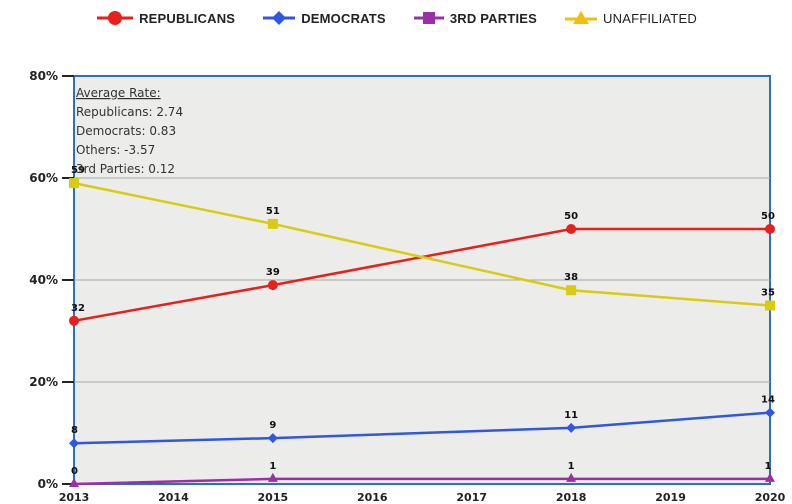  I want to click on legend-label-unaffiliated: UNAFFILIATED, so click(650, 18).